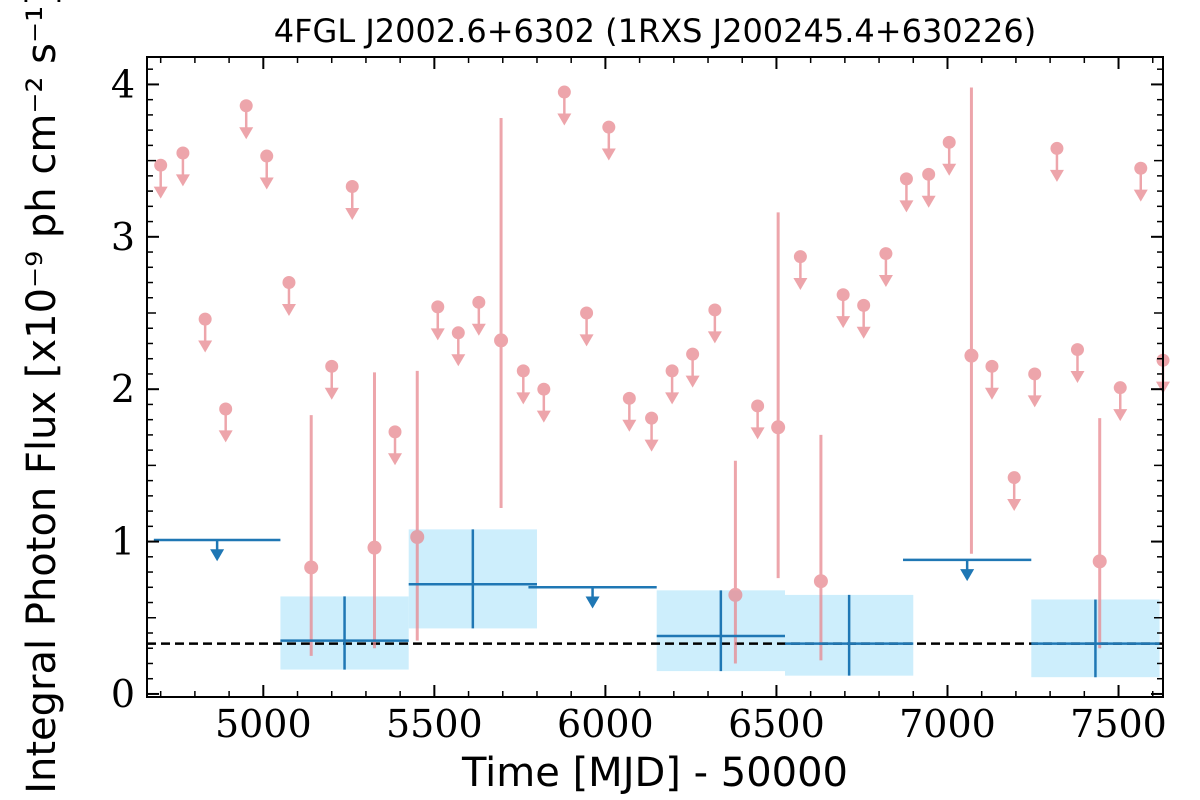  What do you see at coordinates (123, 237) in the screenshot?
I see `y-tick-label: 3` at bounding box center [123, 237].